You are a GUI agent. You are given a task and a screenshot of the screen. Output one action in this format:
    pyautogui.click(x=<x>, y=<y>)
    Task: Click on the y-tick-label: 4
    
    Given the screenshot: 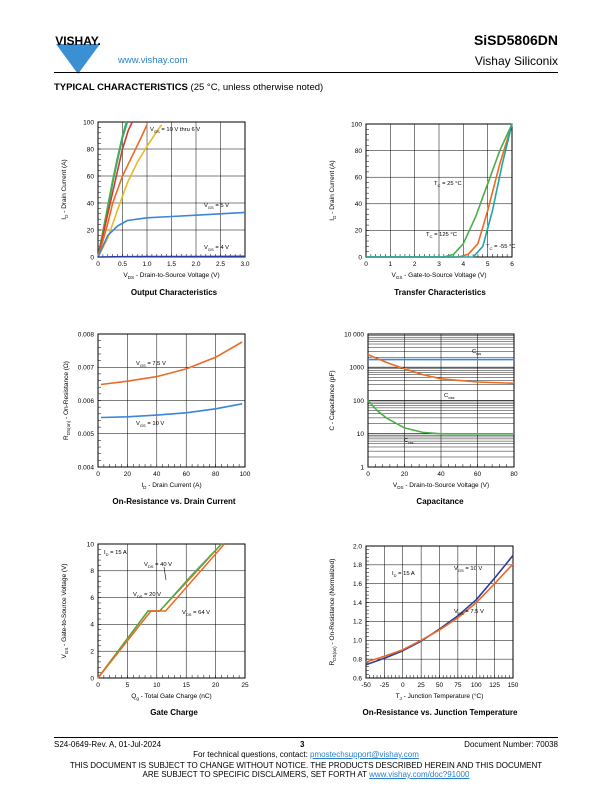 What is the action you would take?
    pyautogui.click(x=92, y=625)
    